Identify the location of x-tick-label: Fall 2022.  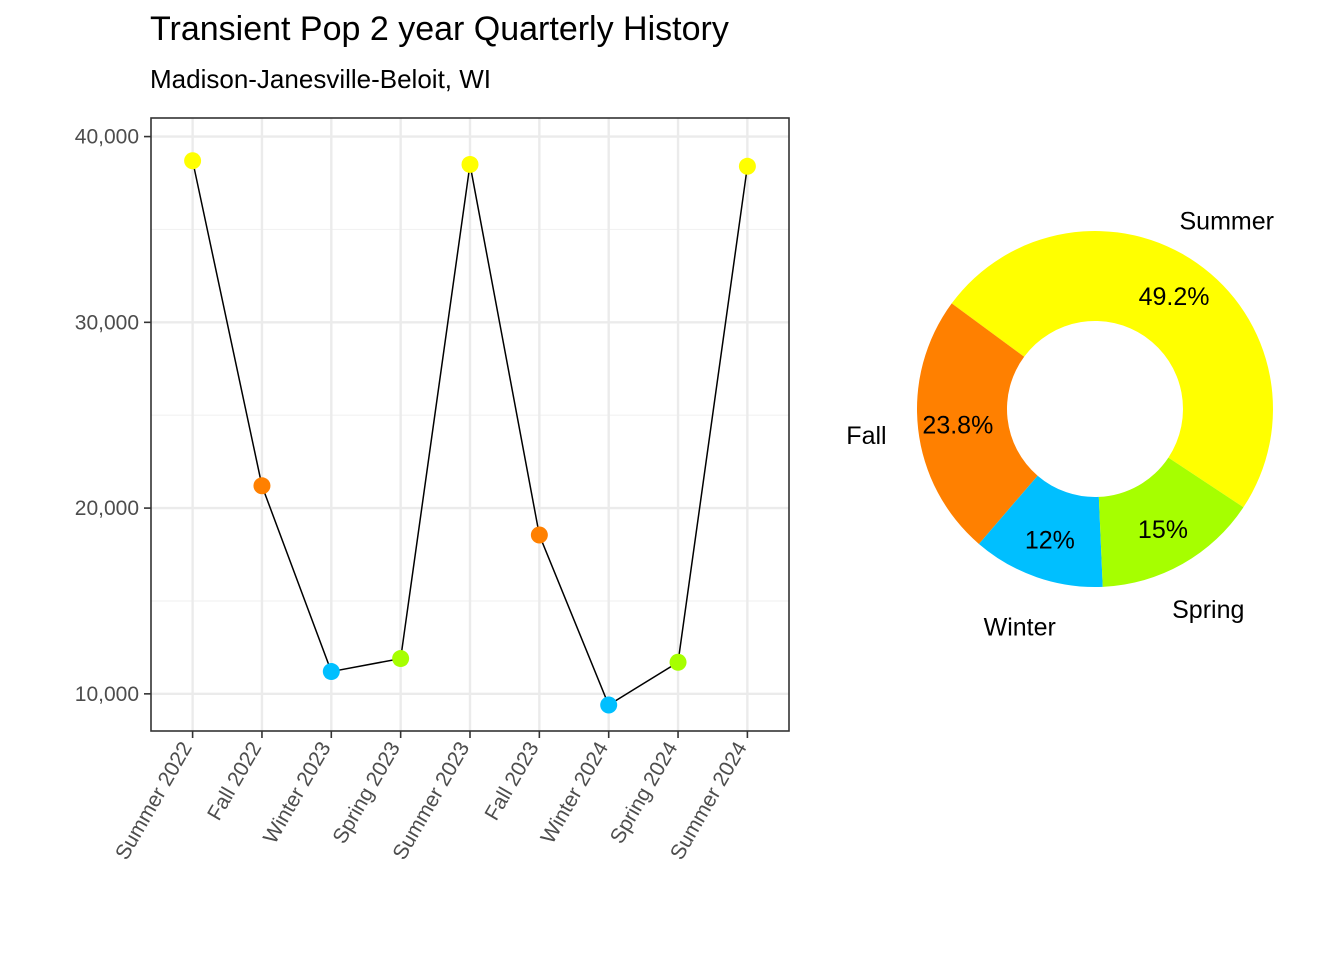
(234, 781).